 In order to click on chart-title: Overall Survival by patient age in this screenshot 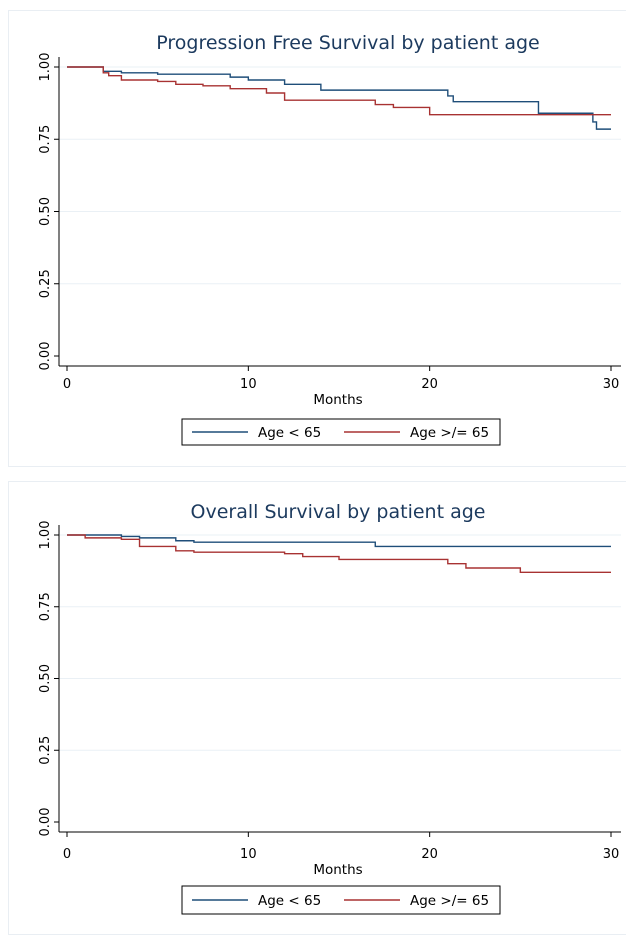, I will do `click(338, 512)`.